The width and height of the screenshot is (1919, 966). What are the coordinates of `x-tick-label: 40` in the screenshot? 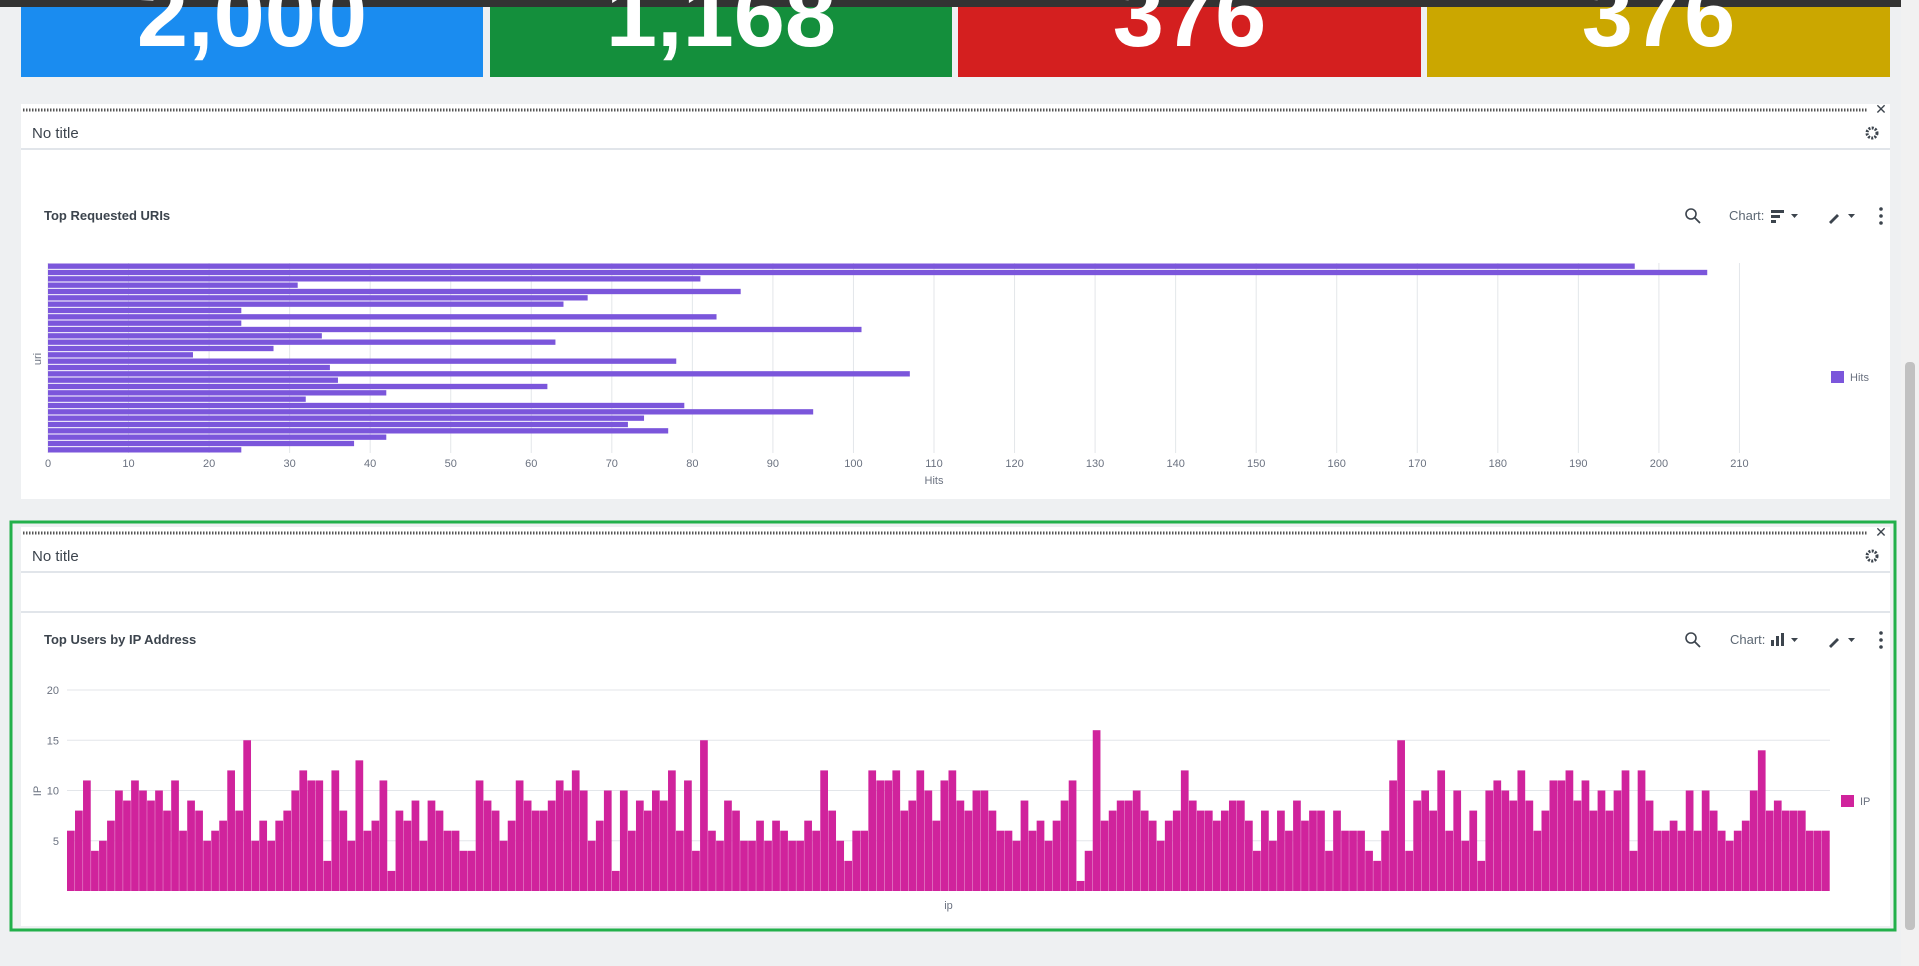 It's located at (370, 464).